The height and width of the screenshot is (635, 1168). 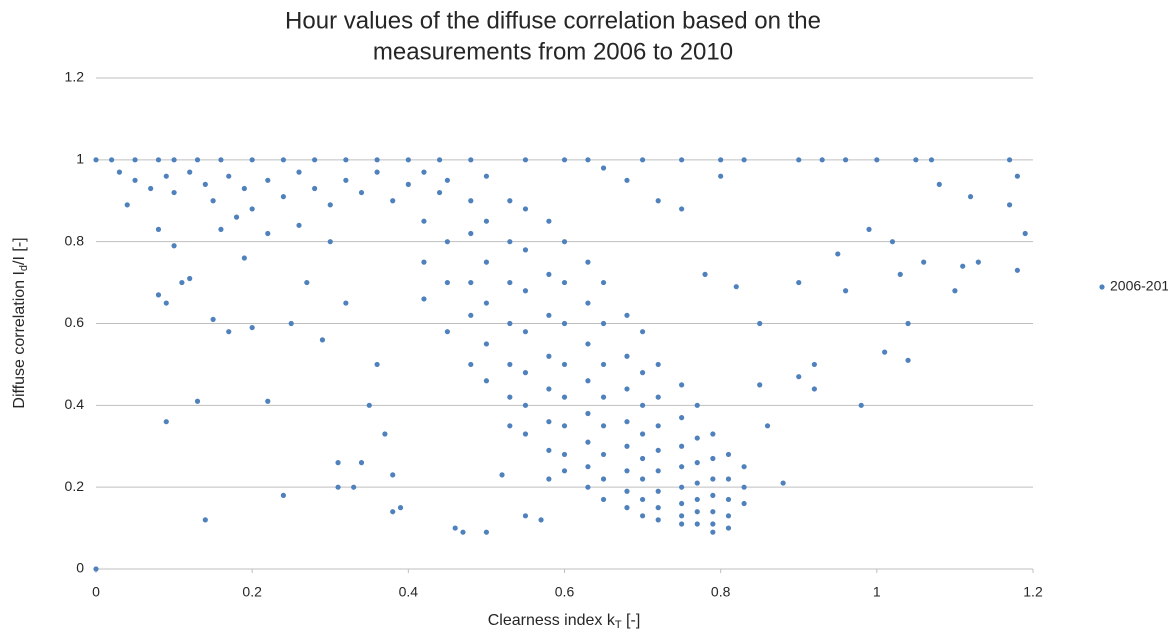 What do you see at coordinates (75, 322) in the screenshot?
I see `y-tick-label: 0.6` at bounding box center [75, 322].